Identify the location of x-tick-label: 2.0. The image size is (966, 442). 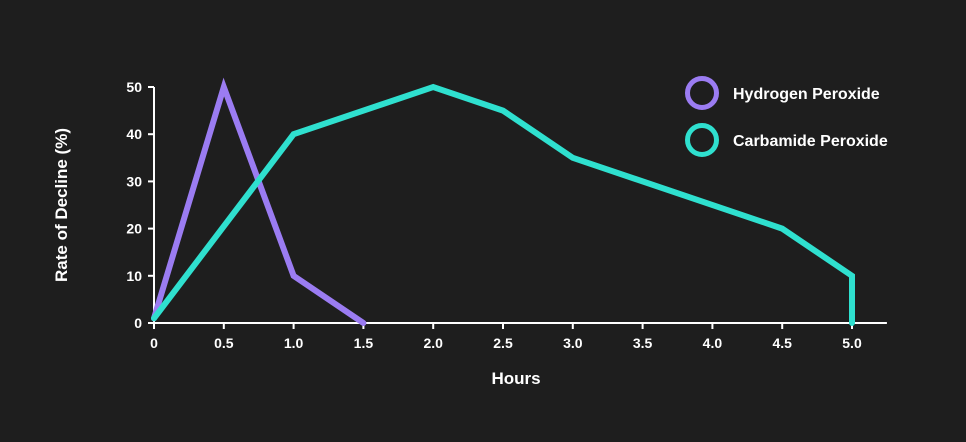
(433, 343).